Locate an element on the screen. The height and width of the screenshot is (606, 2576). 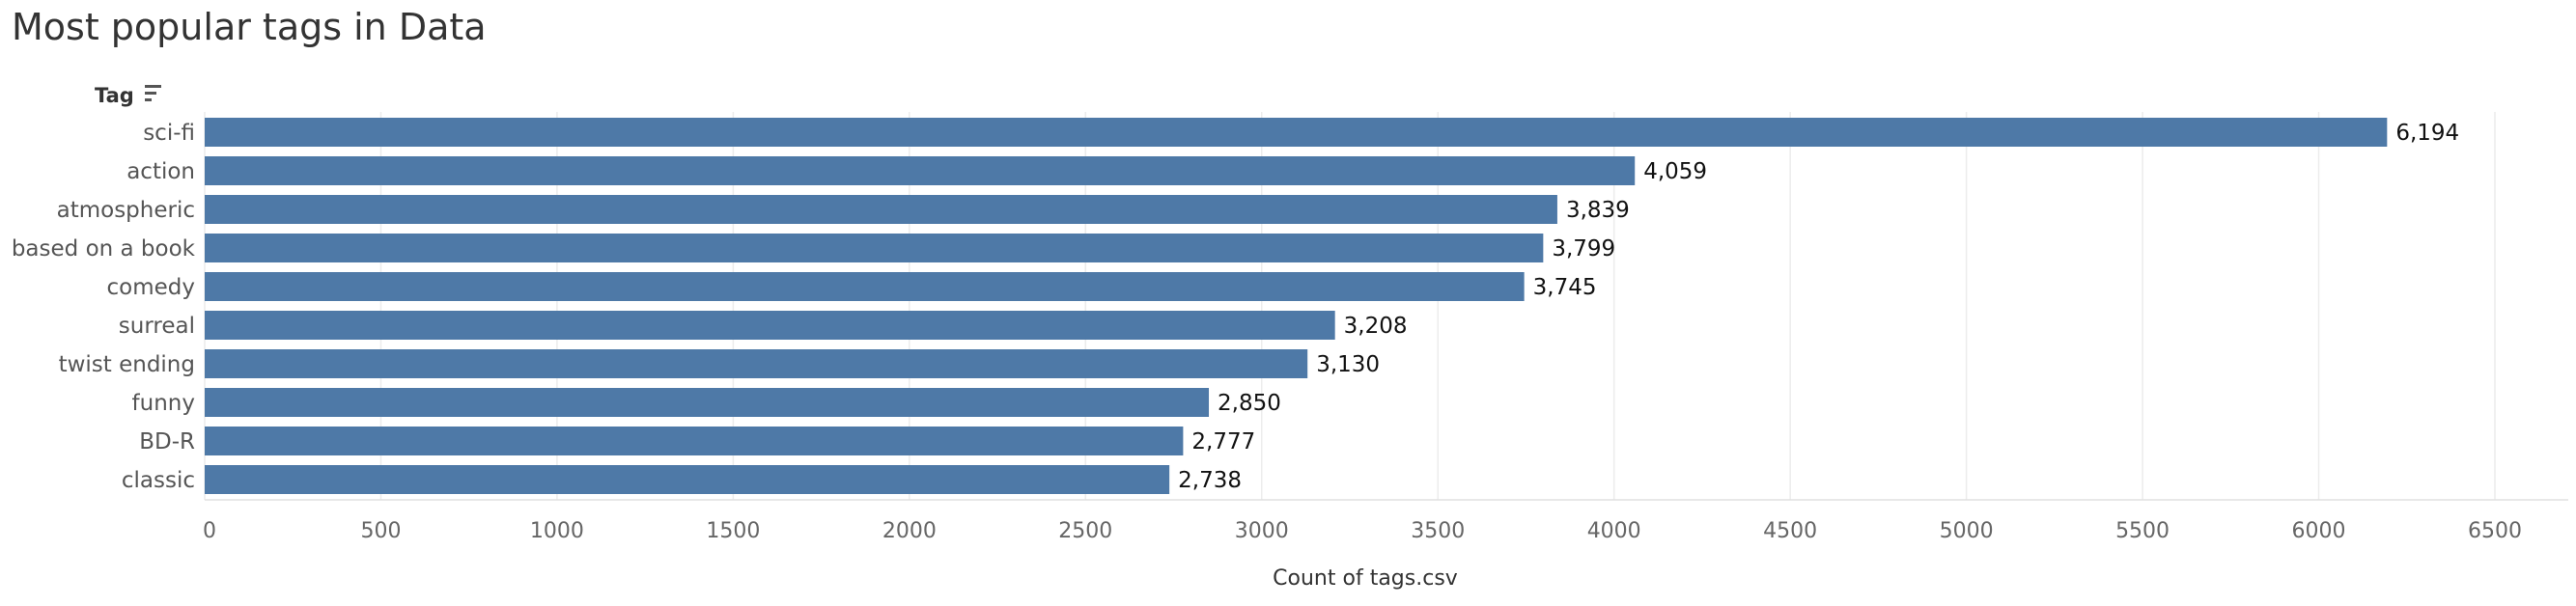
bar-classic is located at coordinates (687, 480).